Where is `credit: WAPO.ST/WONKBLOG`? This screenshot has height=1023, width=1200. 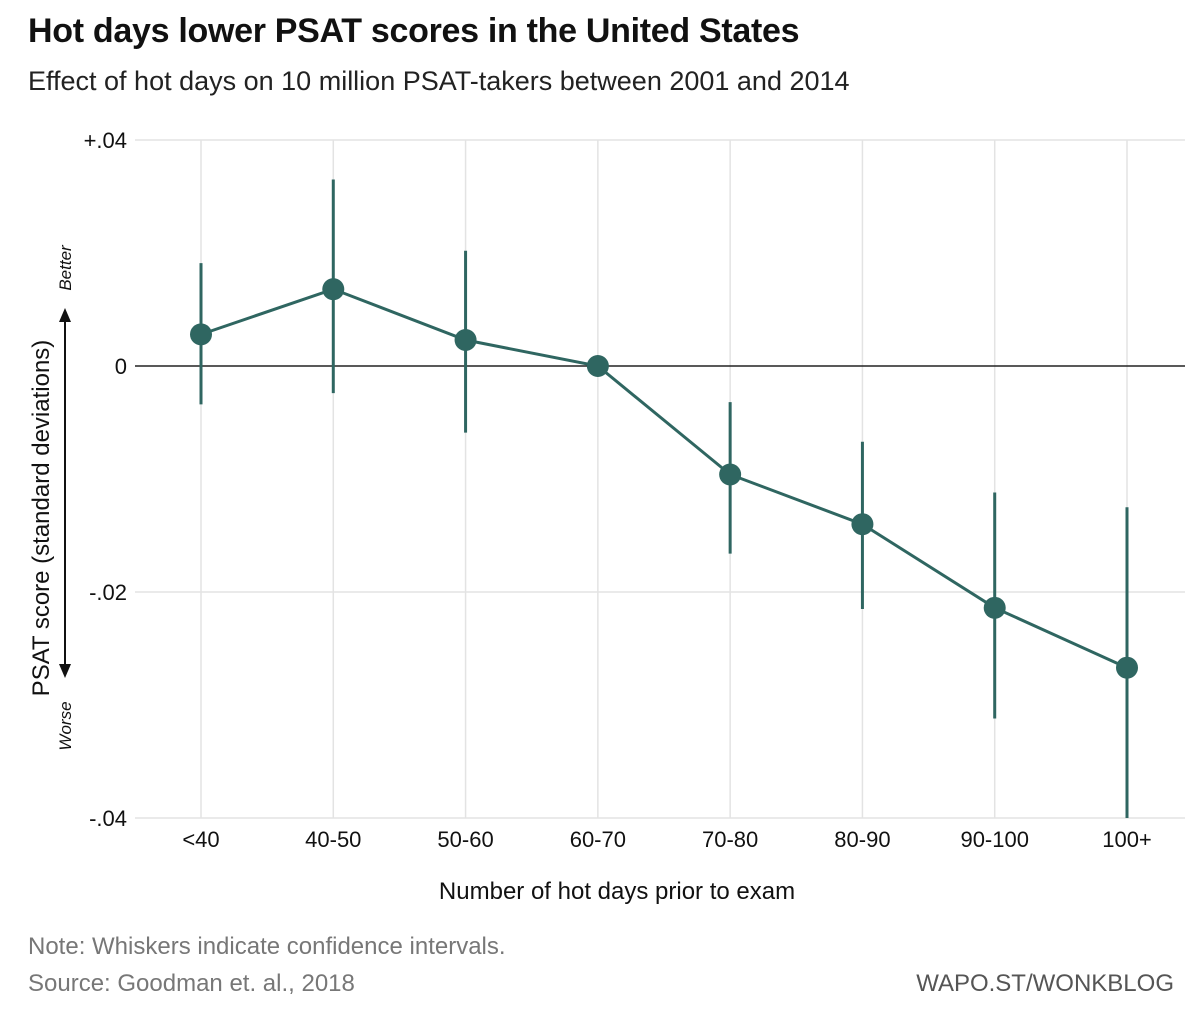 credit: WAPO.ST/WONKBLOG is located at coordinates (1045, 983).